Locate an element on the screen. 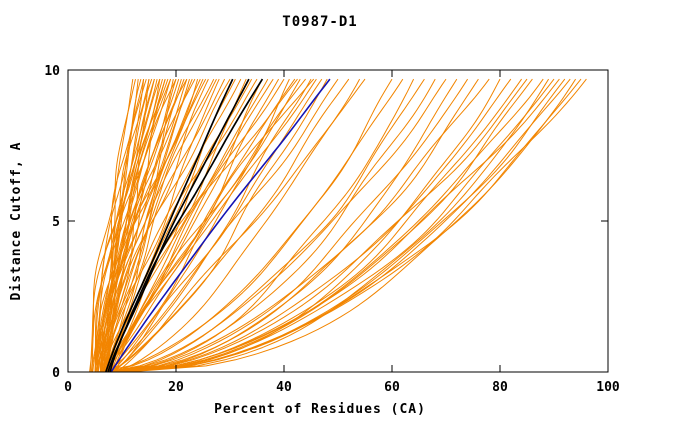  x-tick-label: 80 is located at coordinates (500, 387).